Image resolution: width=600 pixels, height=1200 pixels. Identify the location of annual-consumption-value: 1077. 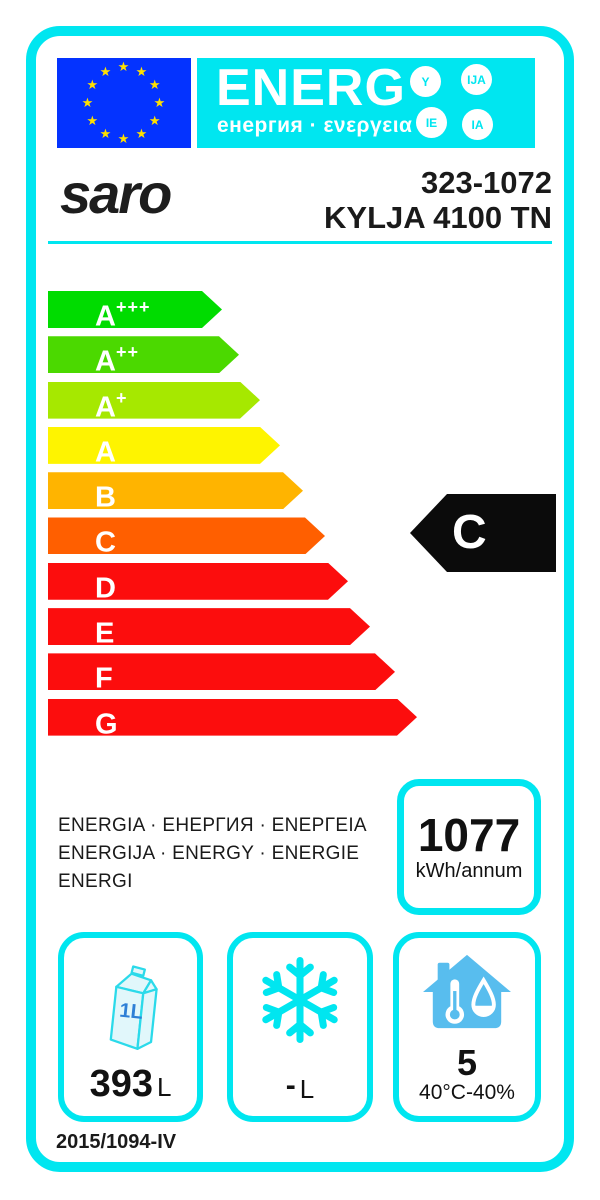
(469, 835).